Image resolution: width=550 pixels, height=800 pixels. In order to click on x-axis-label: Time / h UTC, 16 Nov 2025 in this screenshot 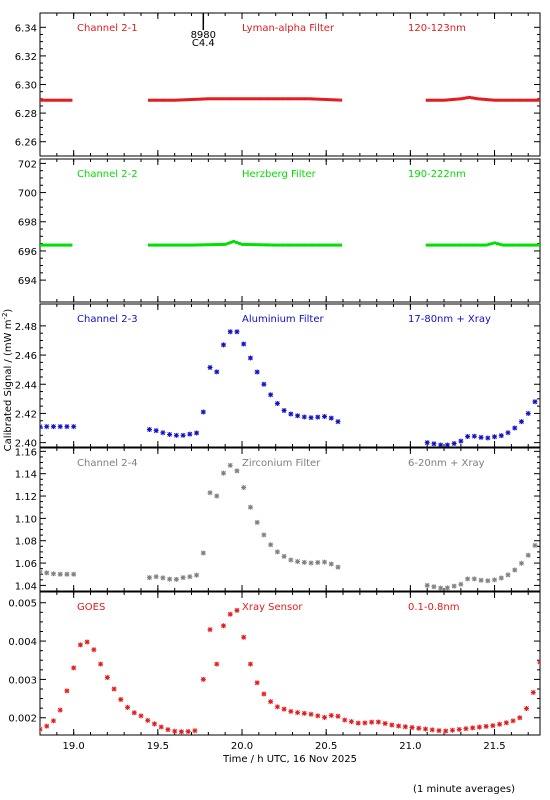, I will do `click(289, 759)`.